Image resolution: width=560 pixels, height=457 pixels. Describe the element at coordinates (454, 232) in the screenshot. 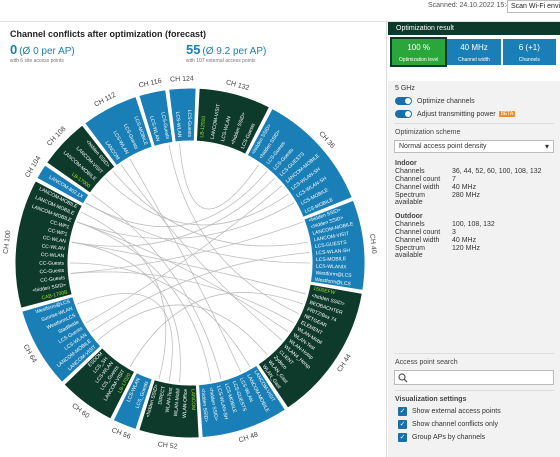

I see `detail-value: 3` at that location.